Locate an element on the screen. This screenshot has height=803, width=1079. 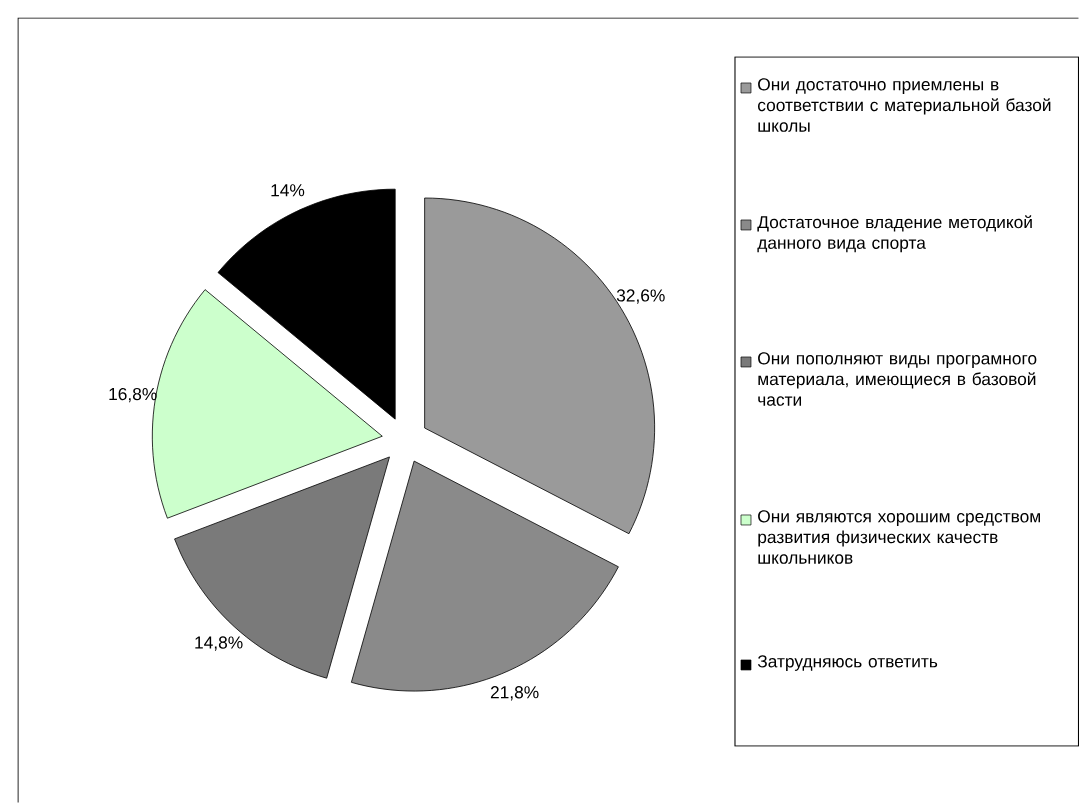
legend-label: Они достаточно приемлены в соответствии с материальной базой школы is located at coordinates (904, 105).